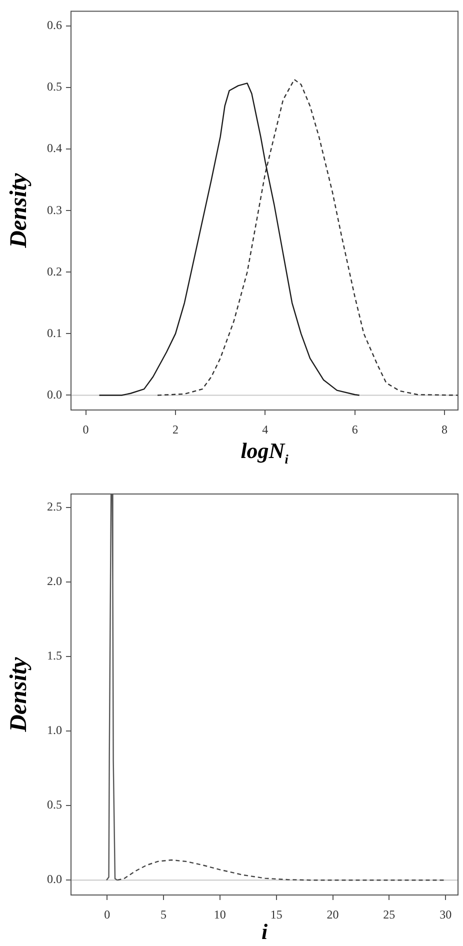  I want to click on line-series, so click(281, 870).